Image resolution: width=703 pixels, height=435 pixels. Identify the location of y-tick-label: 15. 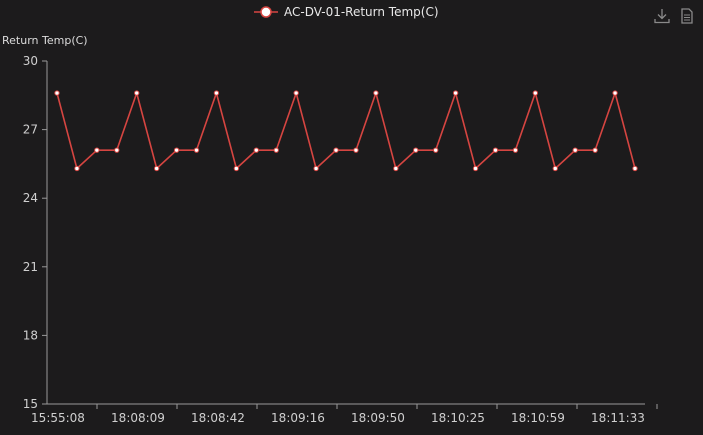
(30, 404).